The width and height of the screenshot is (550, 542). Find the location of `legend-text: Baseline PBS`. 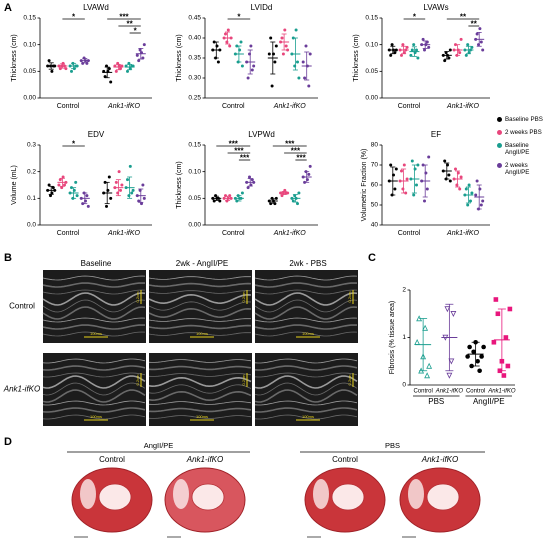

legend-text: Baseline PBS is located at coordinates (524, 119).